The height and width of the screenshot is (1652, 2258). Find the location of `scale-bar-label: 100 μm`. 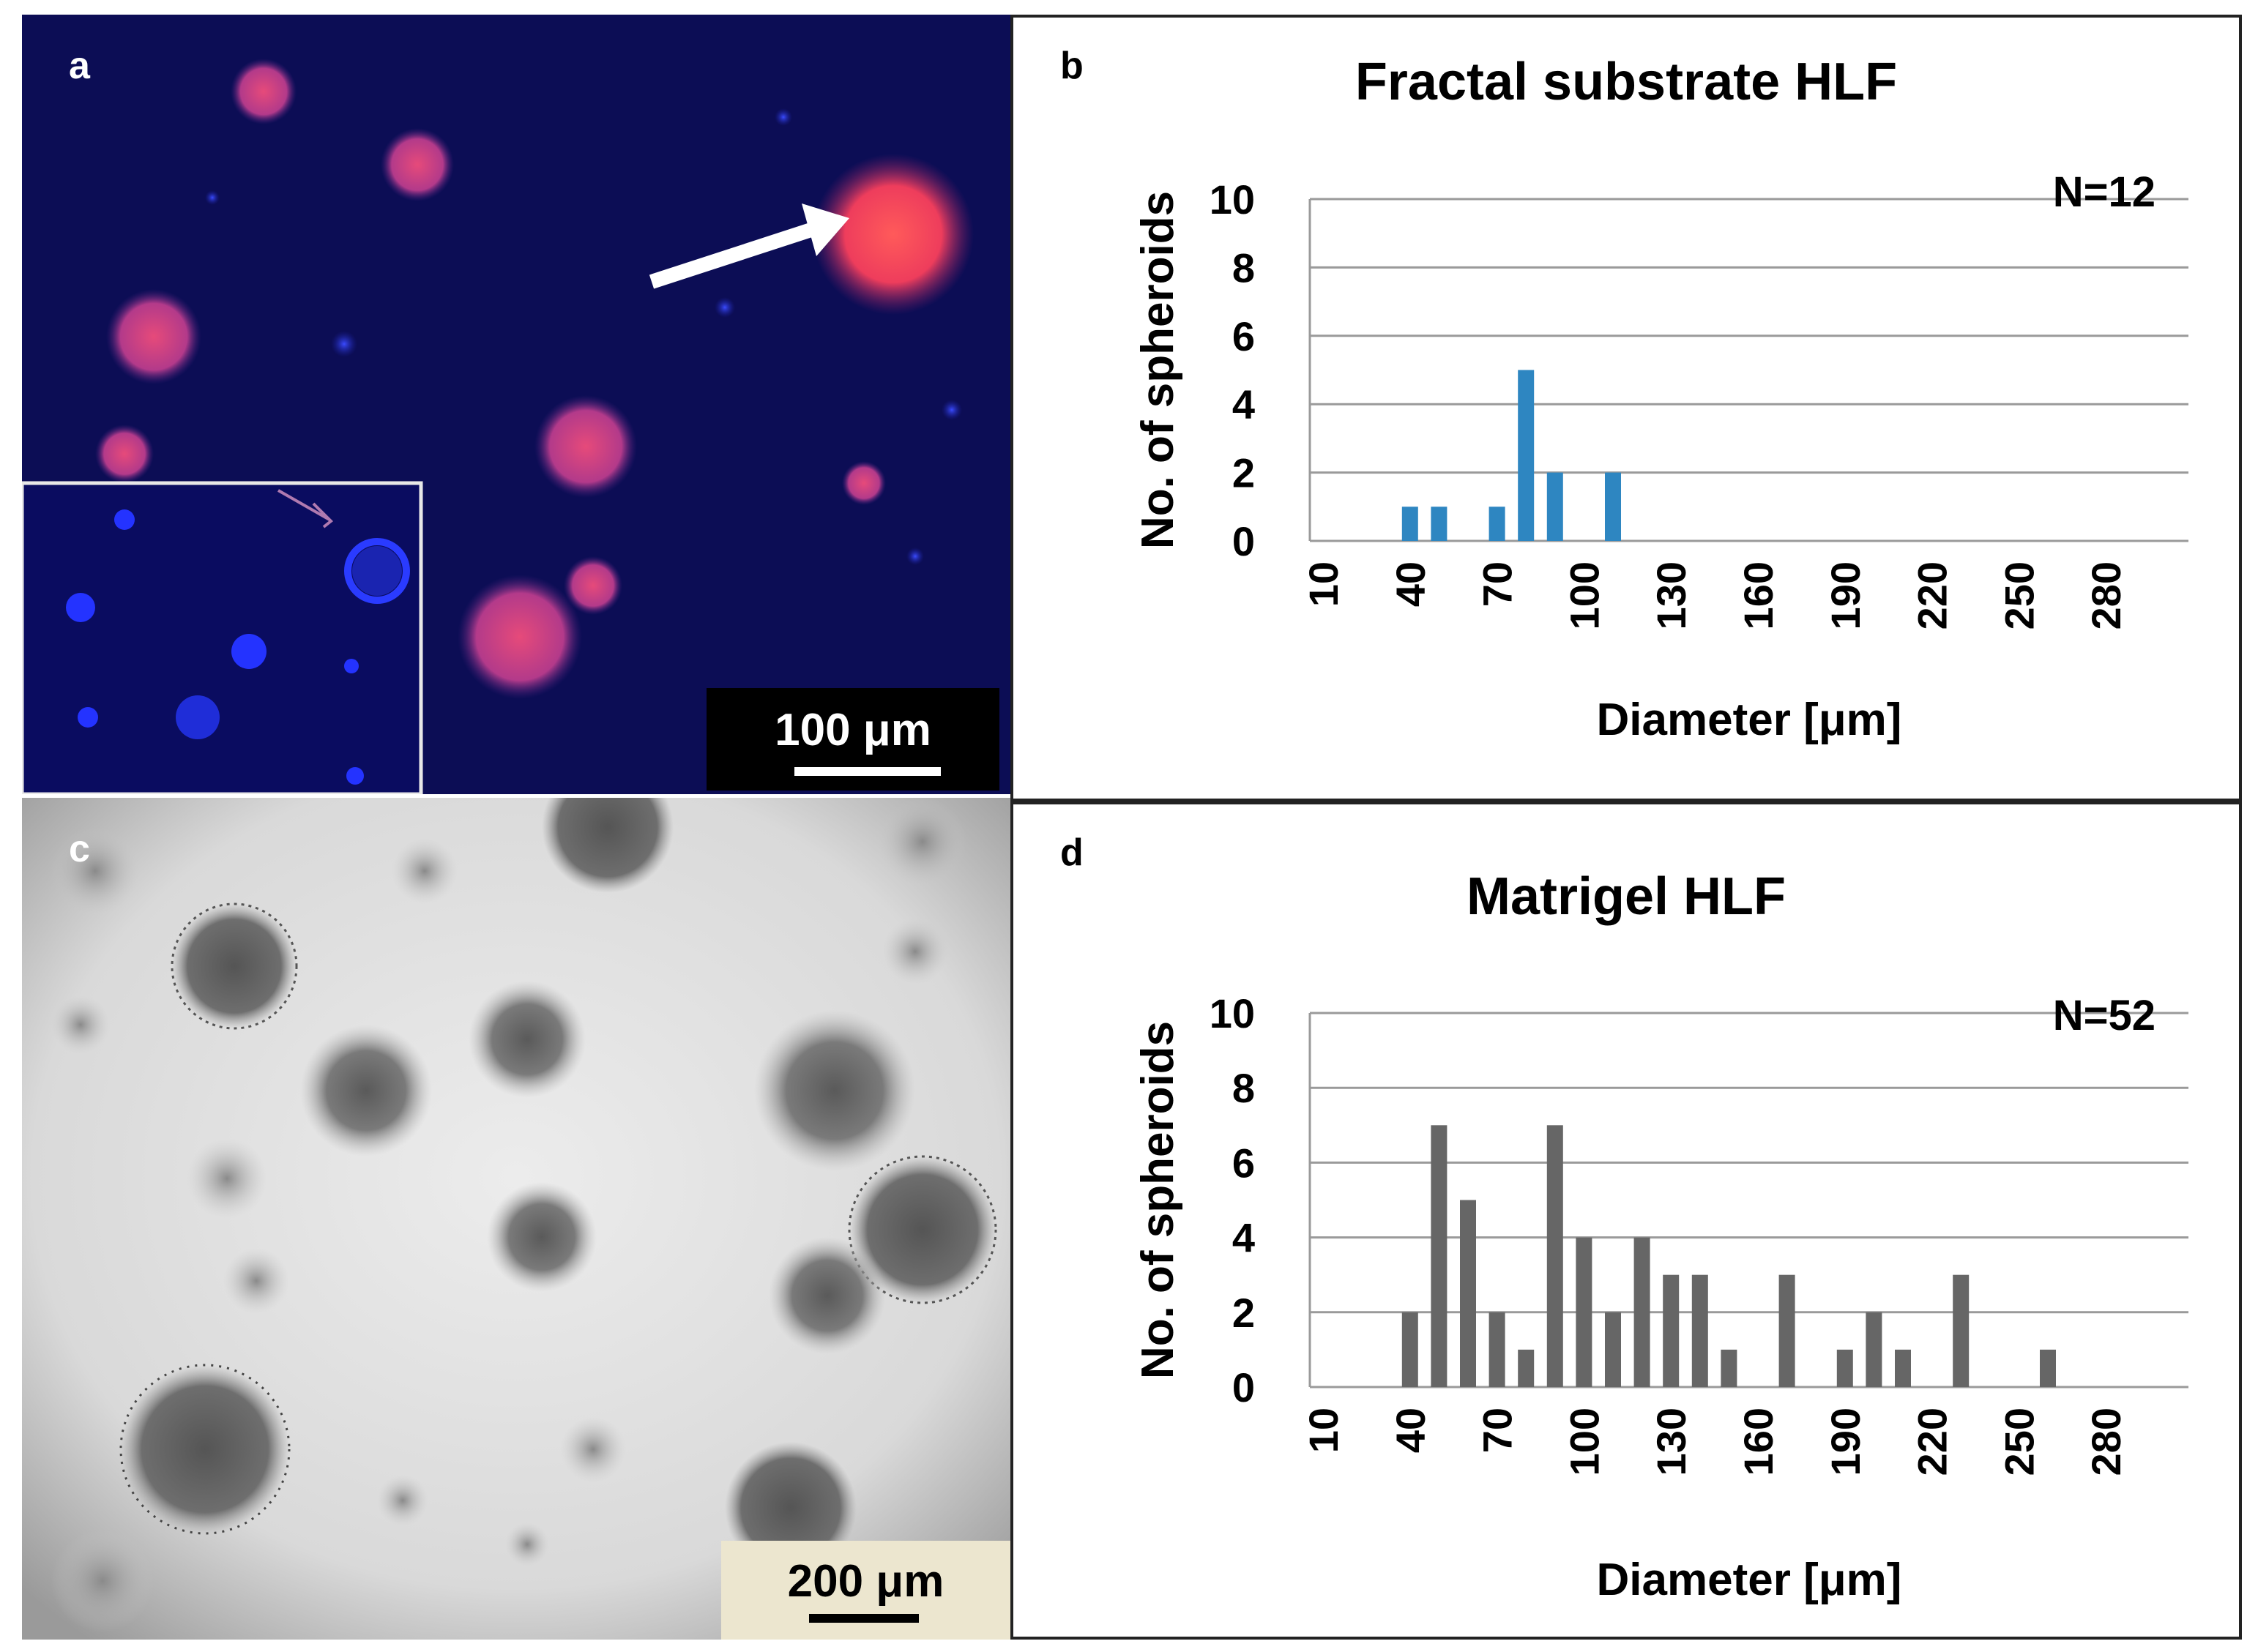

scale-bar-label: 100 μm is located at coordinates (853, 730).